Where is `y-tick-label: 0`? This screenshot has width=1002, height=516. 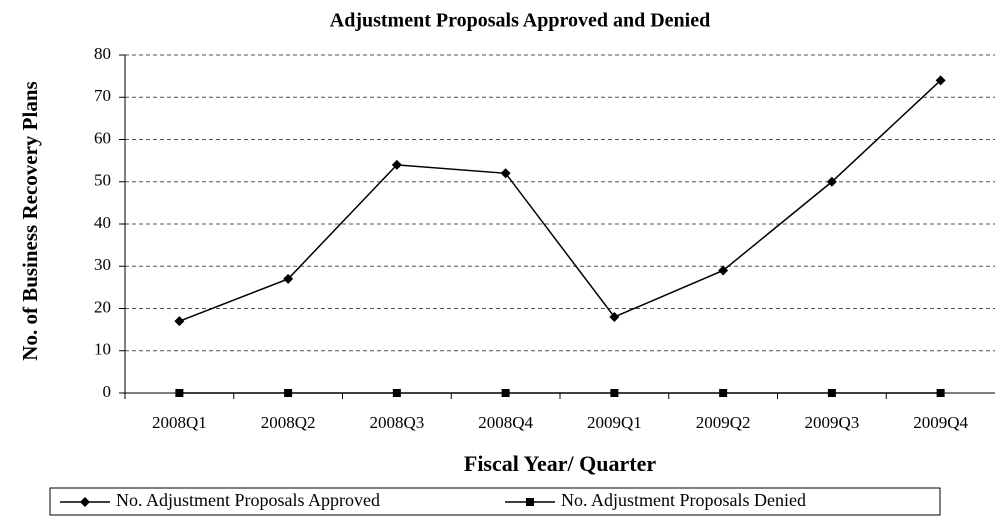
y-tick-label: 0 is located at coordinates (107, 391).